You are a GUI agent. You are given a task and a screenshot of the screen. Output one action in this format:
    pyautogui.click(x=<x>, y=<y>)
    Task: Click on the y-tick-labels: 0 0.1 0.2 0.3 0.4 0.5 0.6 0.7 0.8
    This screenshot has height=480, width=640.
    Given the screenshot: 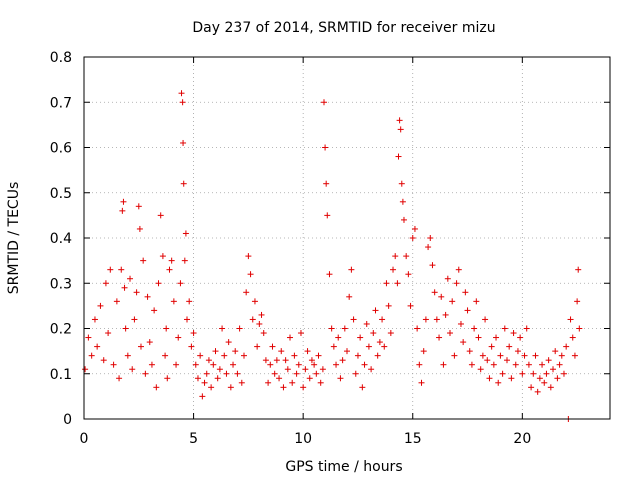 What is the action you would take?
    pyautogui.click(x=61, y=239)
    